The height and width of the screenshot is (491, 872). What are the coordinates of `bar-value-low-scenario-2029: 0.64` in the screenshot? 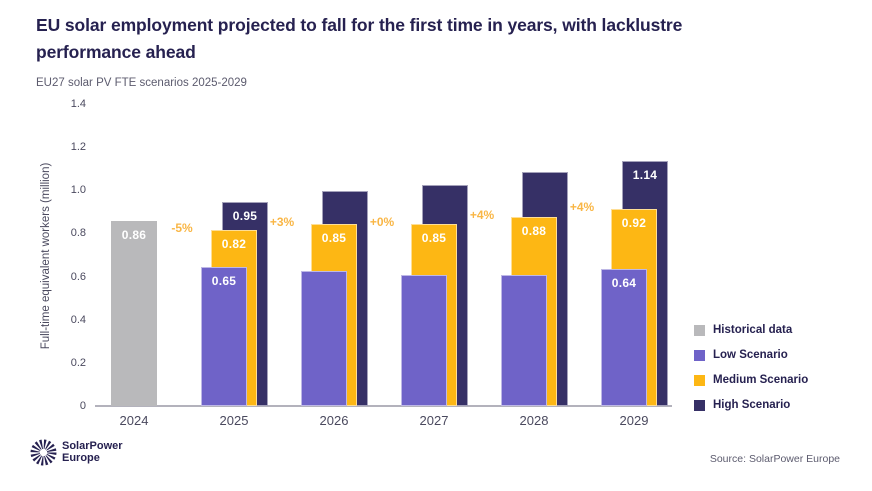 It's located at (624, 282).